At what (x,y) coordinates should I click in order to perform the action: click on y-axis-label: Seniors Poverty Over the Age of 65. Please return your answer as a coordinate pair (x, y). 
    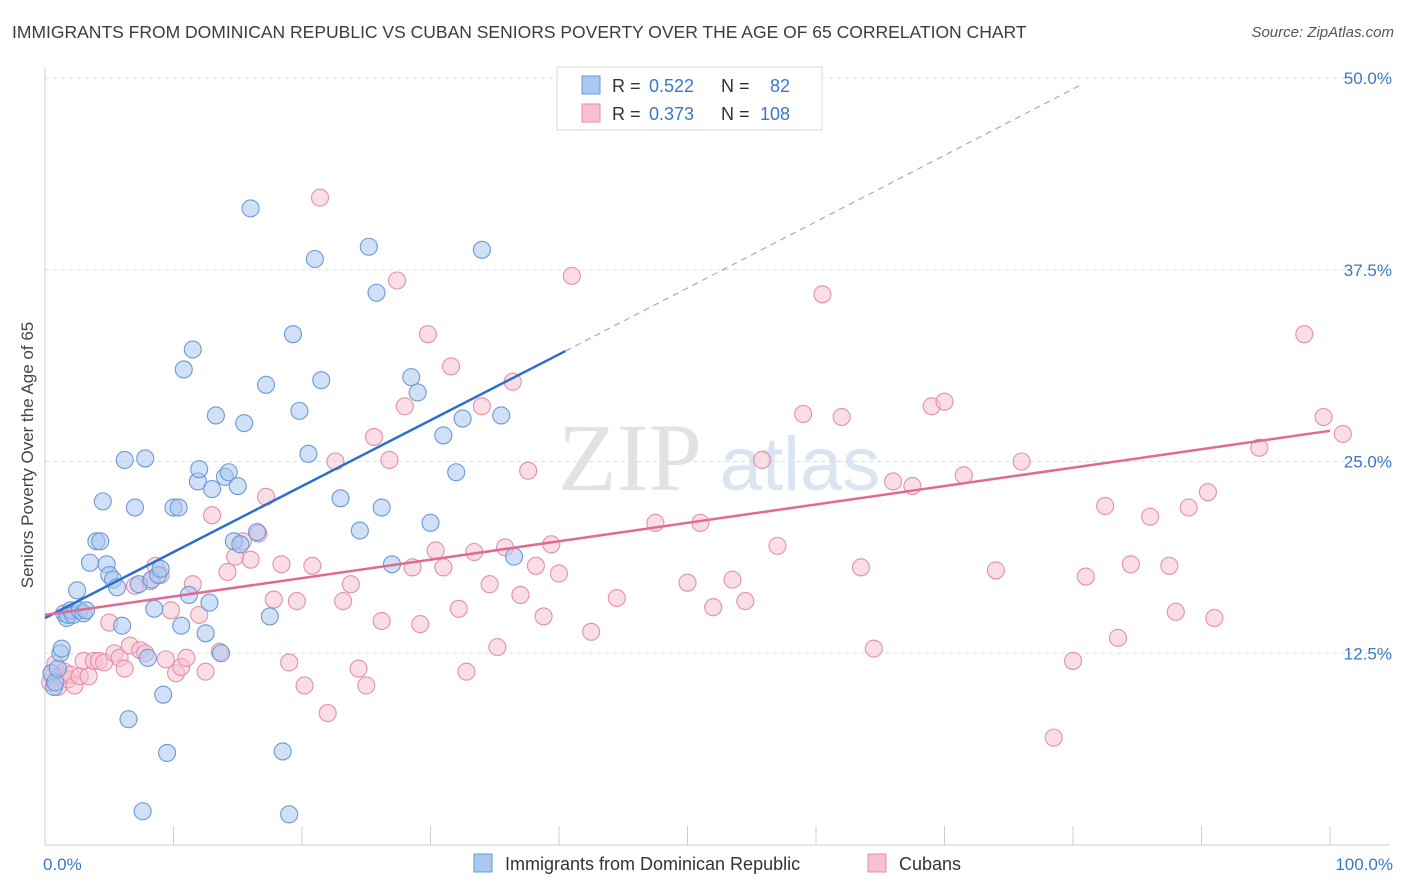
    Looking at the image, I should click on (27, 455).